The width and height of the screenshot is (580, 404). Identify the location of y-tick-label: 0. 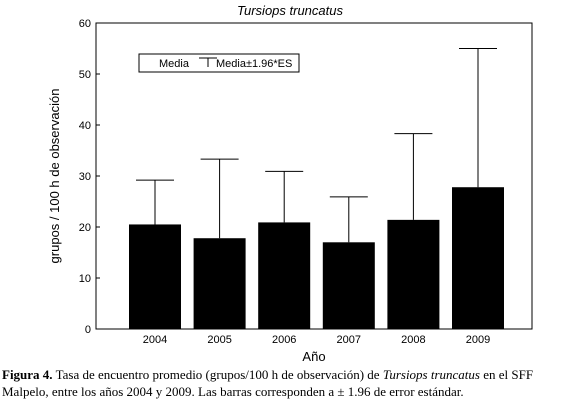
(88, 330).